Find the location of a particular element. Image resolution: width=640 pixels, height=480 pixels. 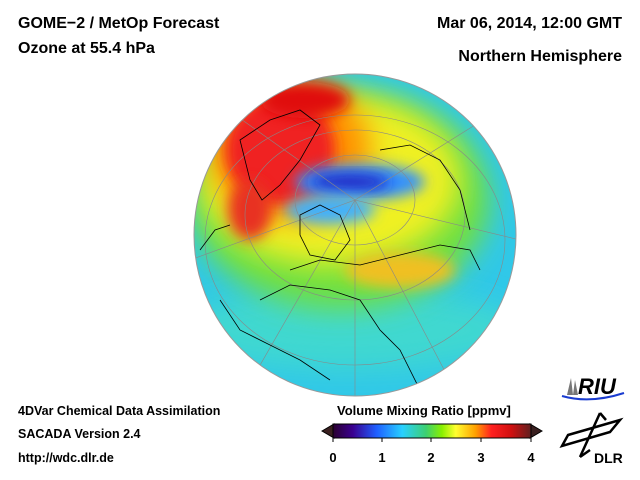

colorbar-tick: 2 is located at coordinates (431, 457).